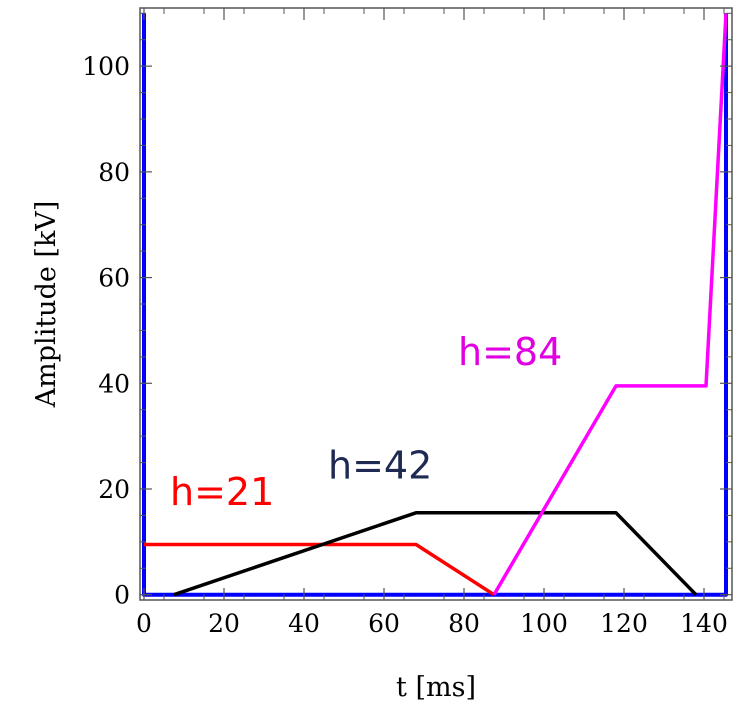 This screenshot has width=739, height=707. What do you see at coordinates (224, 623) in the screenshot?
I see `x-tick-label: 20` at bounding box center [224, 623].